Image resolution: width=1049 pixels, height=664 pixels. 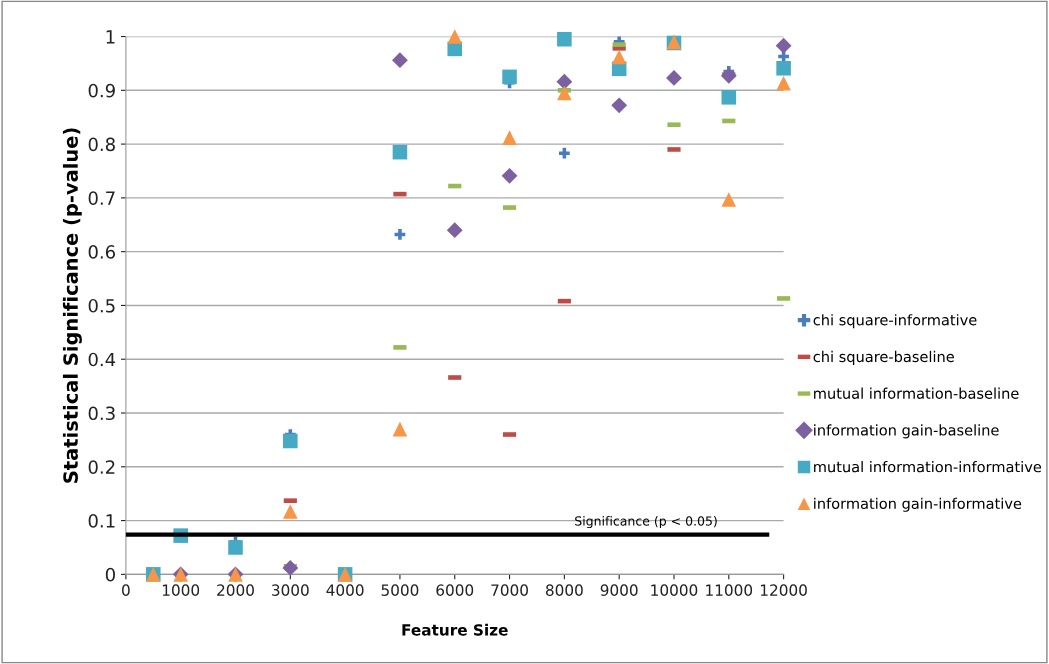 What do you see at coordinates (72, 305) in the screenshot?
I see `y-axis-title: Statistical Significance (p-value)` at bounding box center [72, 305].